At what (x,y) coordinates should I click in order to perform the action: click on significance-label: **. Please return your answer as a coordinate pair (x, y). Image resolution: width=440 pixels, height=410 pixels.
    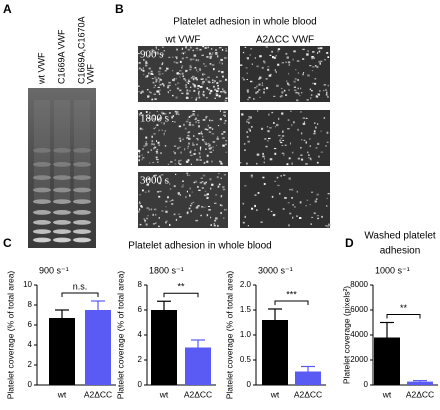
    Looking at the image, I should click on (404, 308).